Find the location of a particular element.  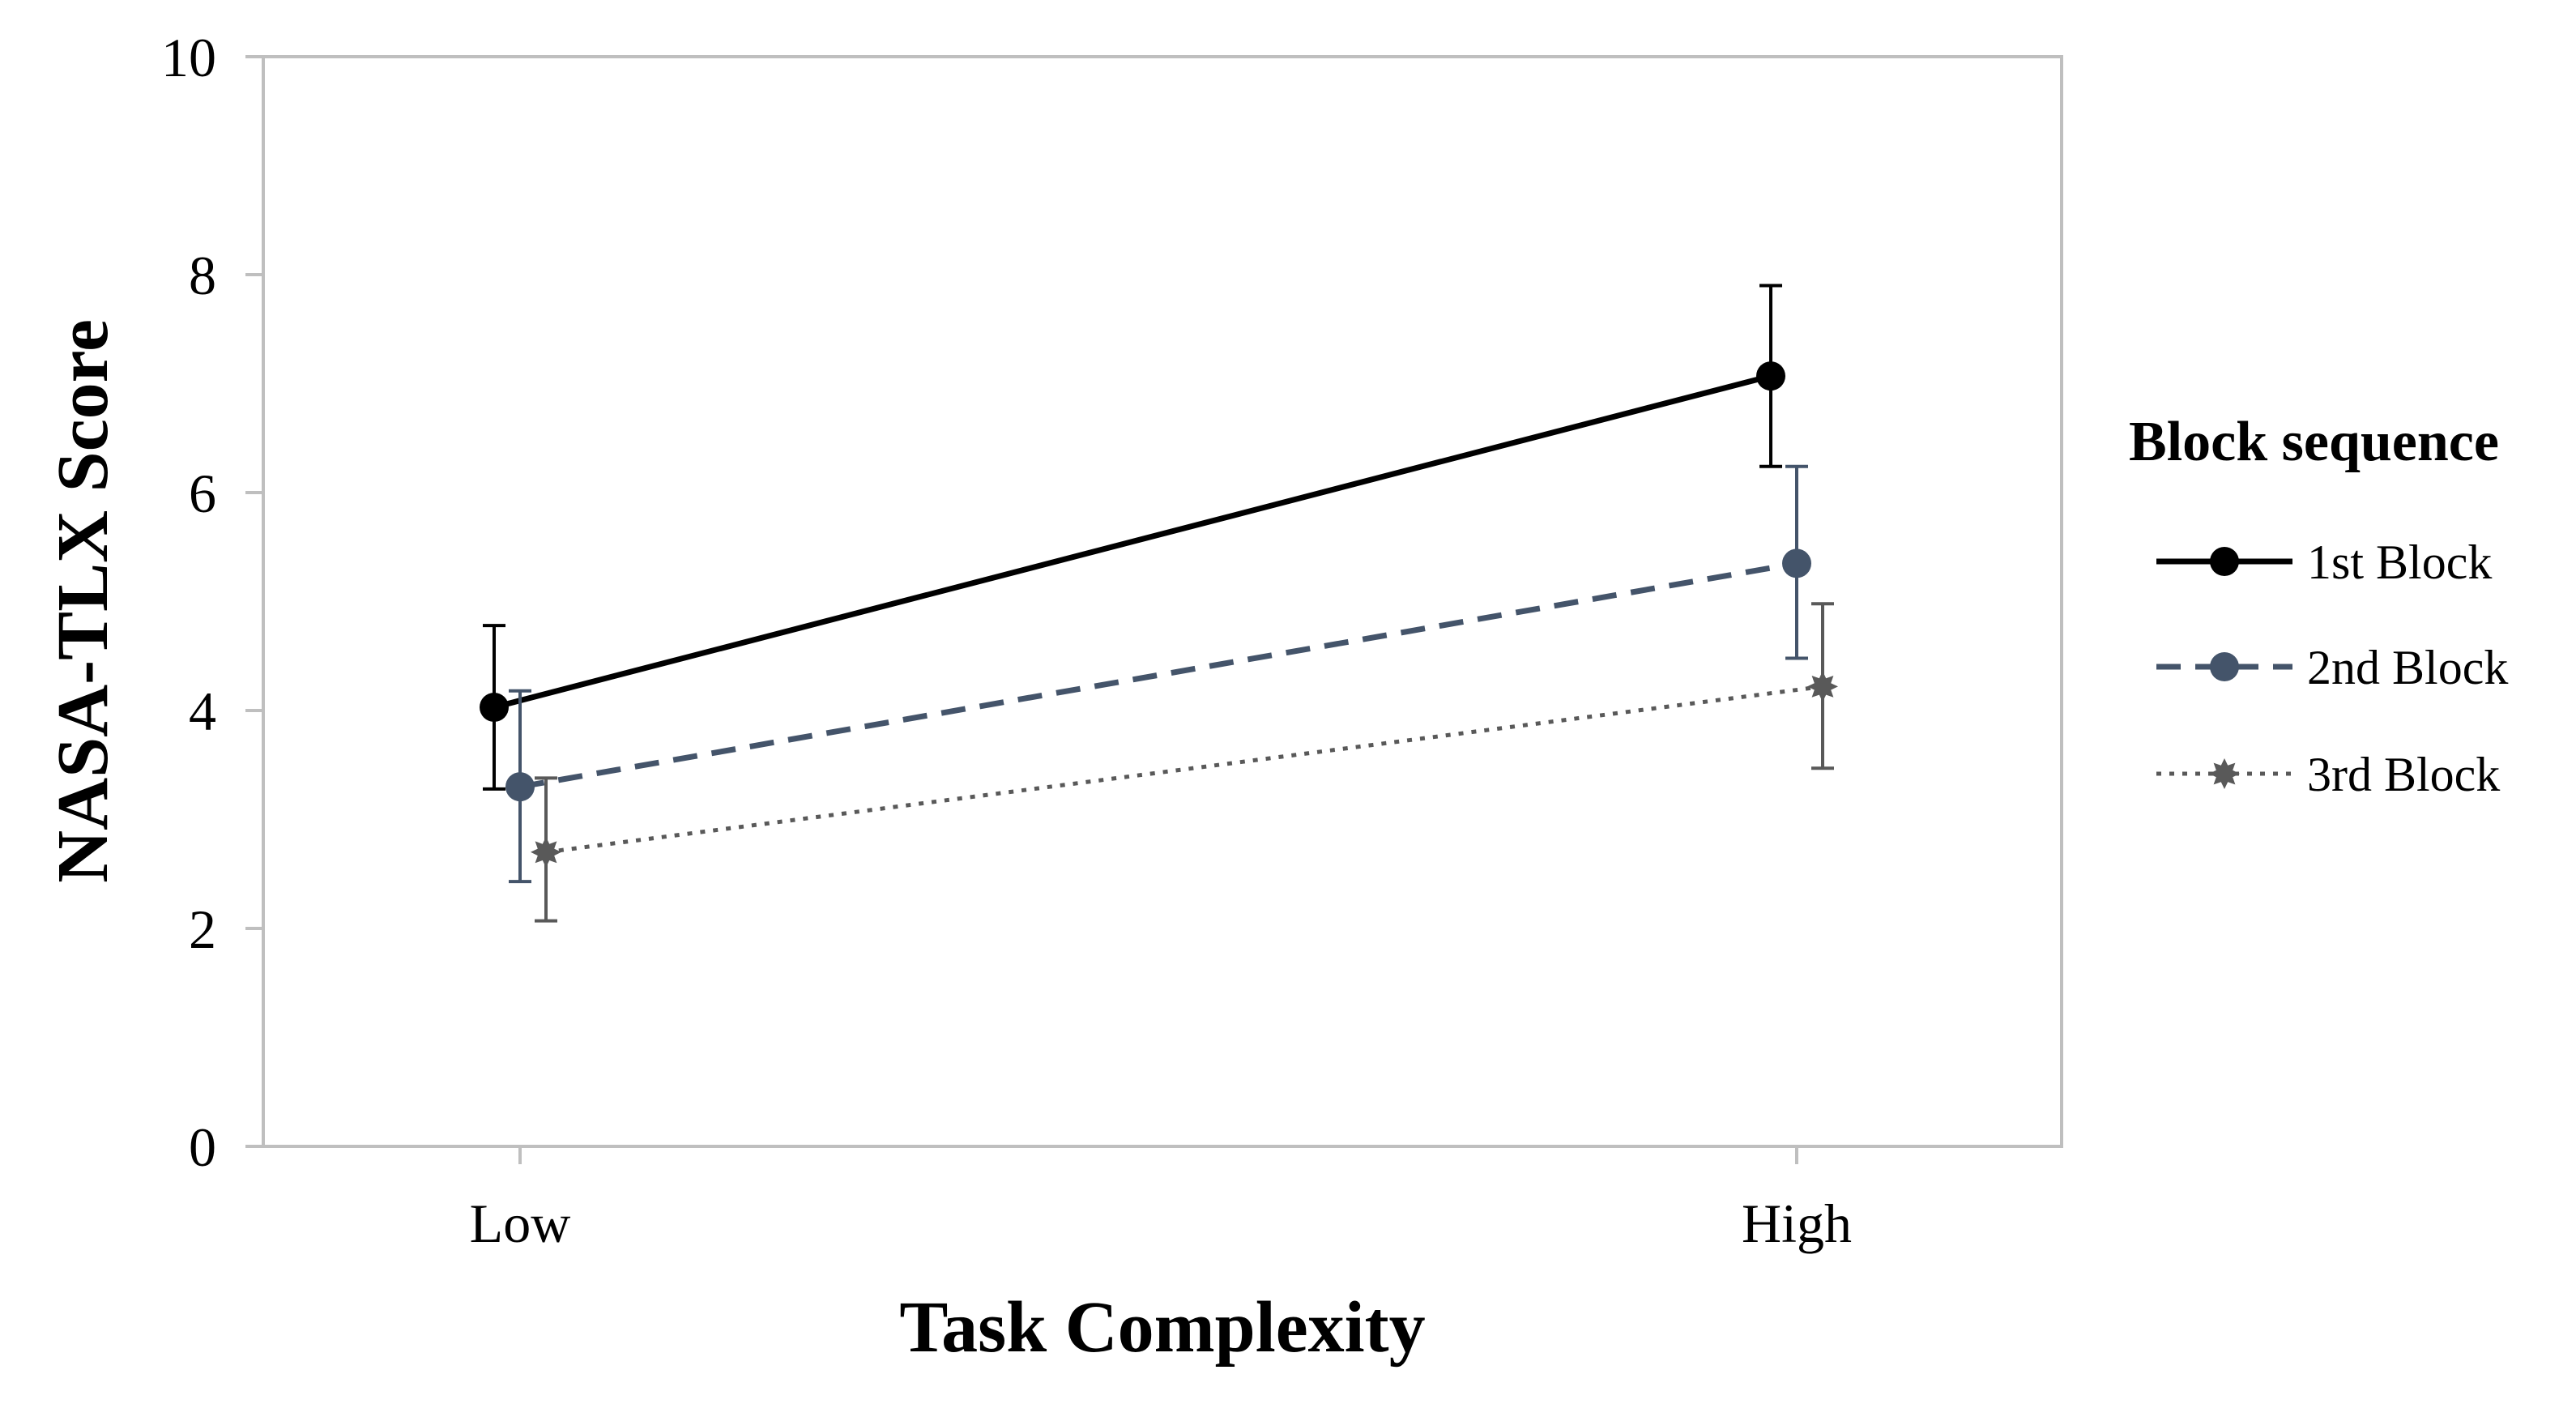

x-tick-label: High is located at coordinates (1797, 1223).